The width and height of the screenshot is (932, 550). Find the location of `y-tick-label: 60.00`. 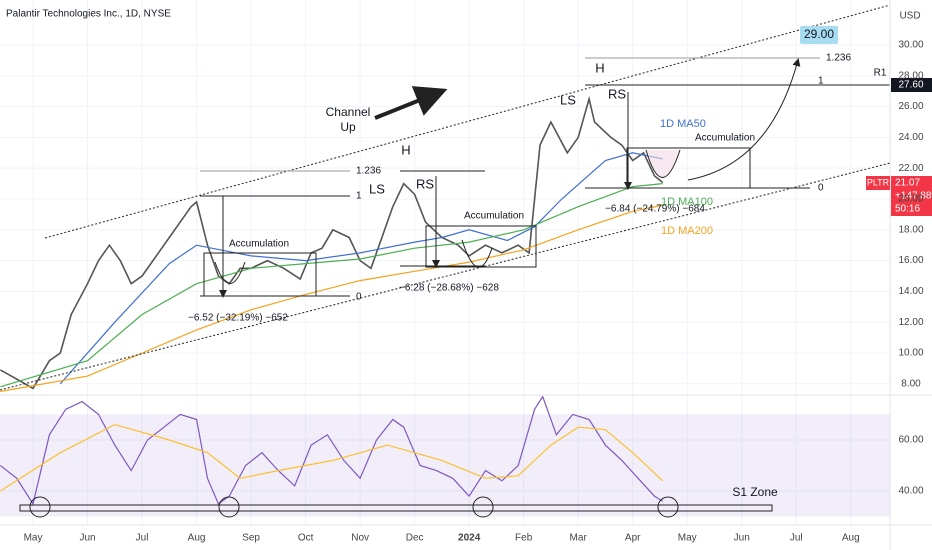

y-tick-label: 60.00 is located at coordinates (910, 440).